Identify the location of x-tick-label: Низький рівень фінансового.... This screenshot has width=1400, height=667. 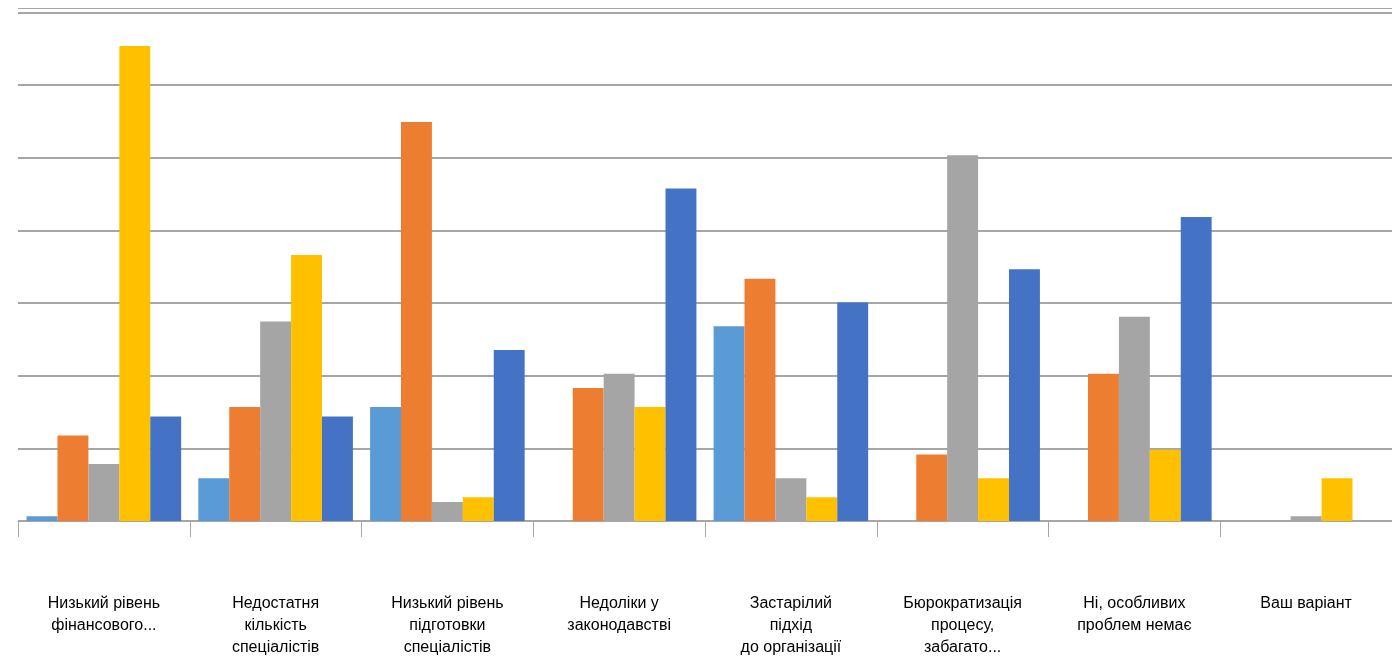
(104, 613).